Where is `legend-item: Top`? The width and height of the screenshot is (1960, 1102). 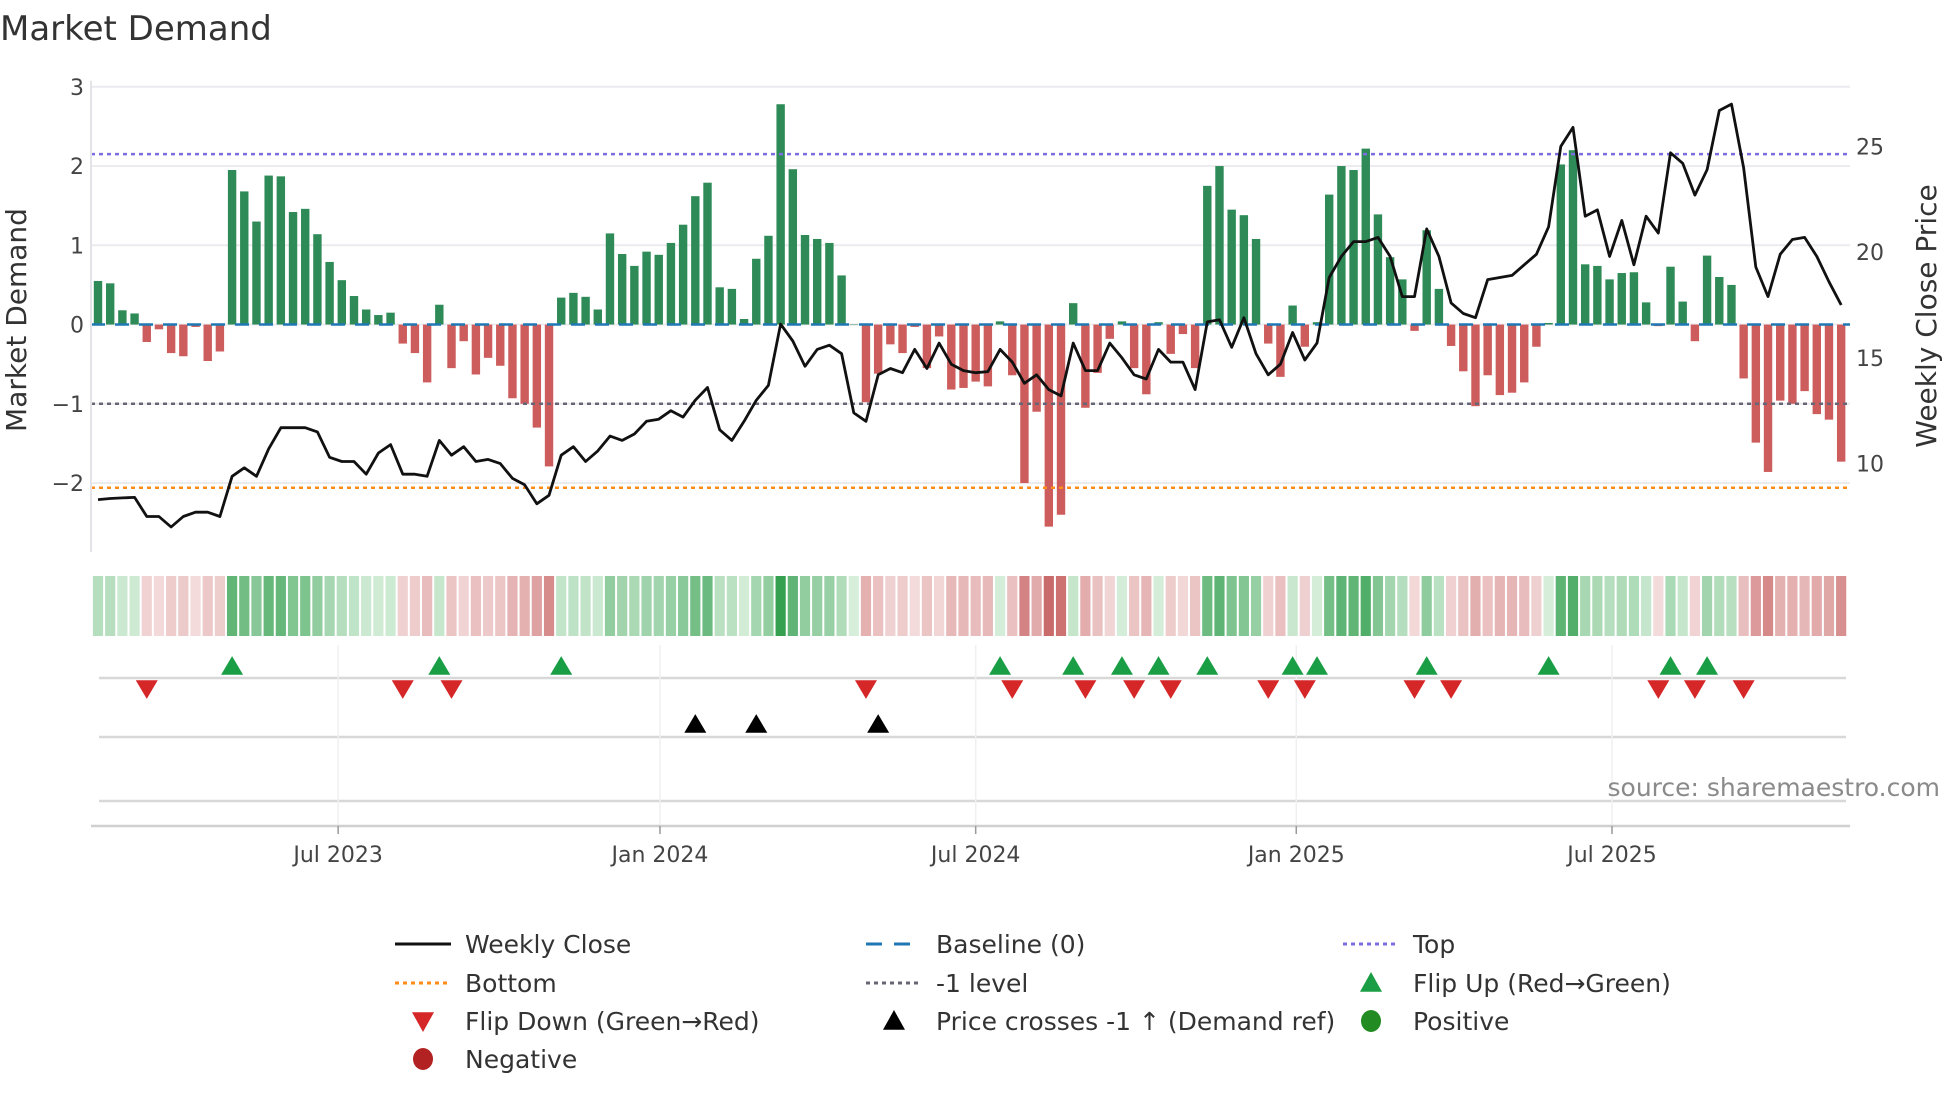 legend-item: Top is located at coordinates (1399, 944).